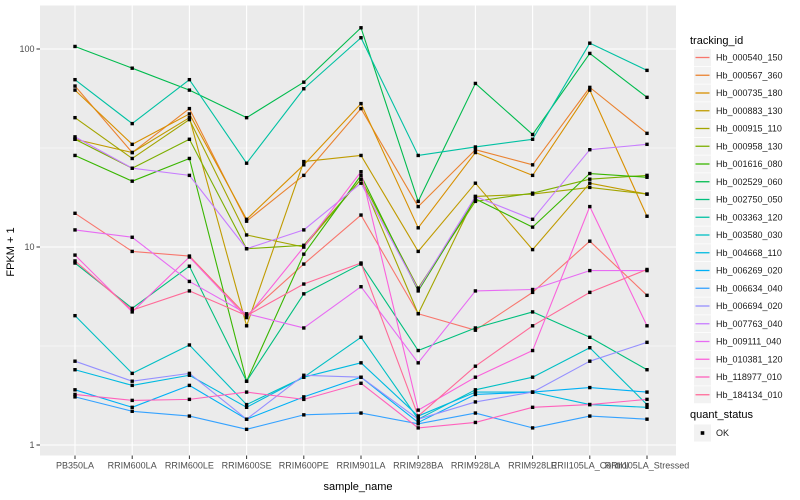 This screenshot has height=500, width=800. What do you see at coordinates (749, 395) in the screenshot?
I see `legend-label: Hb_184134_010` at bounding box center [749, 395].